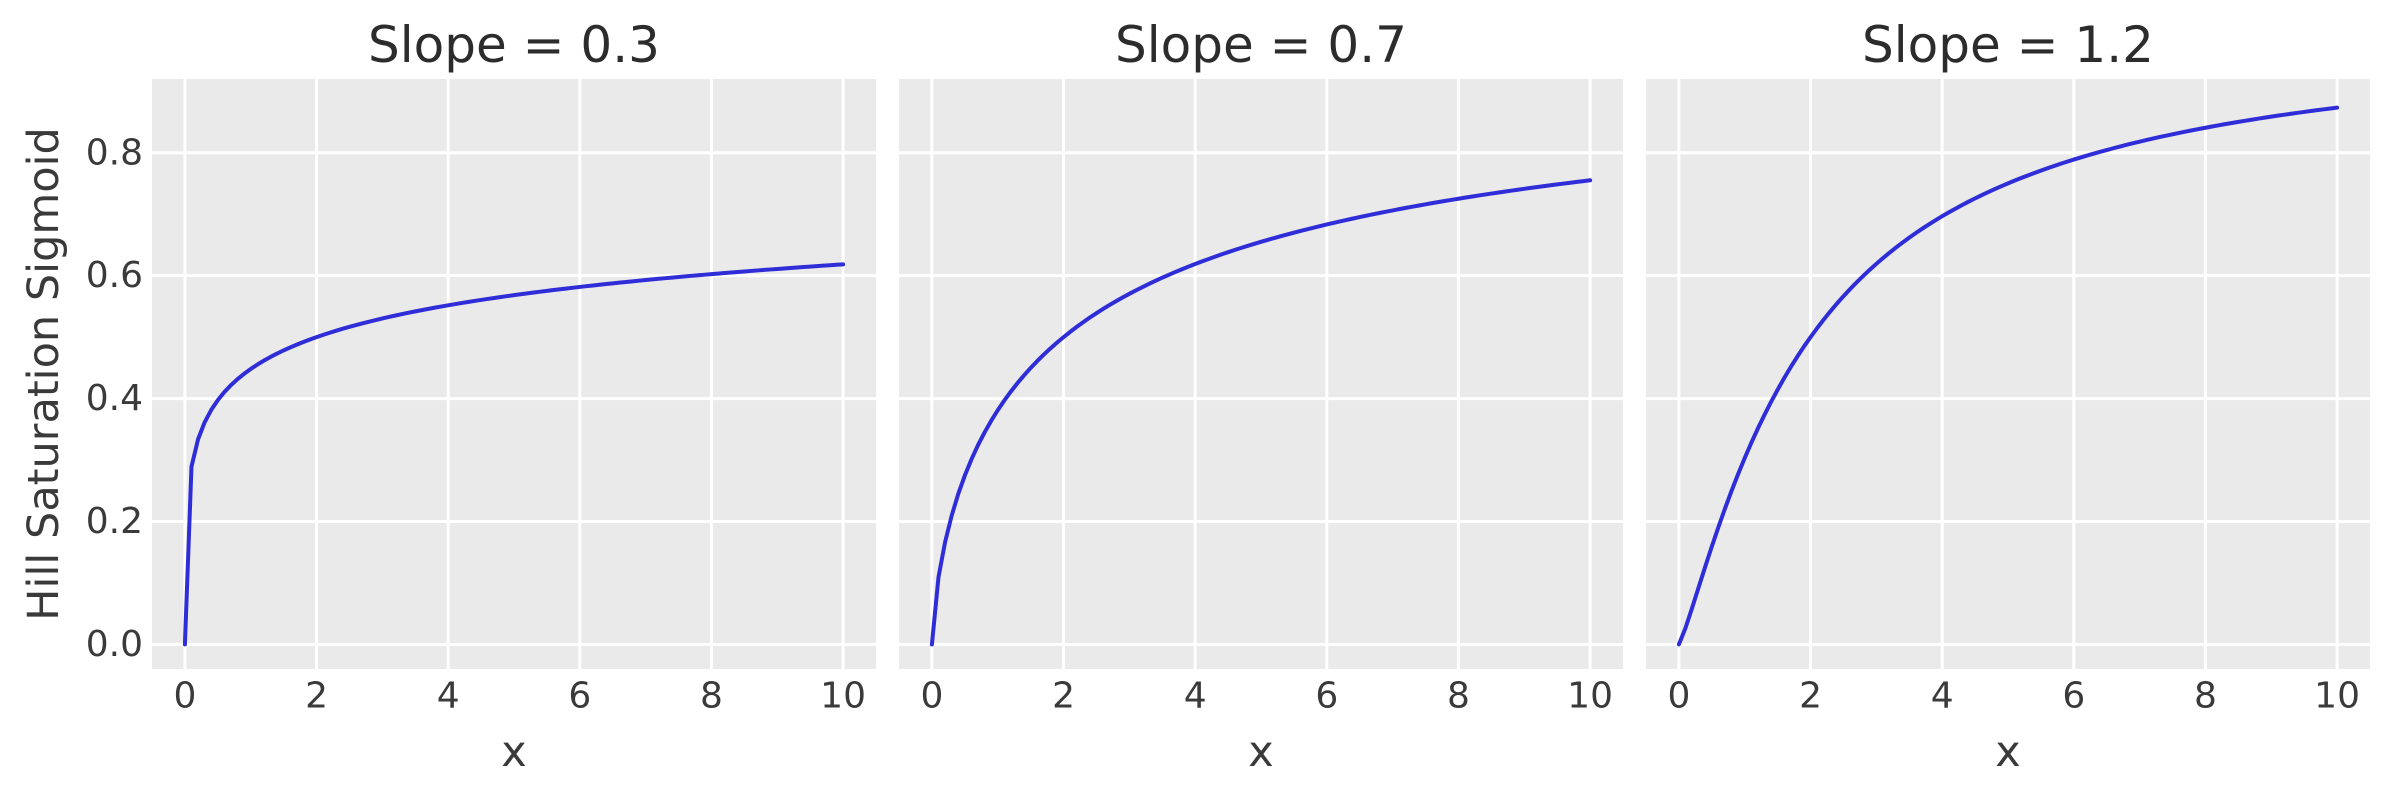 The image size is (2400, 800). I want to click on y-tick-label: 0.2, so click(114, 521).